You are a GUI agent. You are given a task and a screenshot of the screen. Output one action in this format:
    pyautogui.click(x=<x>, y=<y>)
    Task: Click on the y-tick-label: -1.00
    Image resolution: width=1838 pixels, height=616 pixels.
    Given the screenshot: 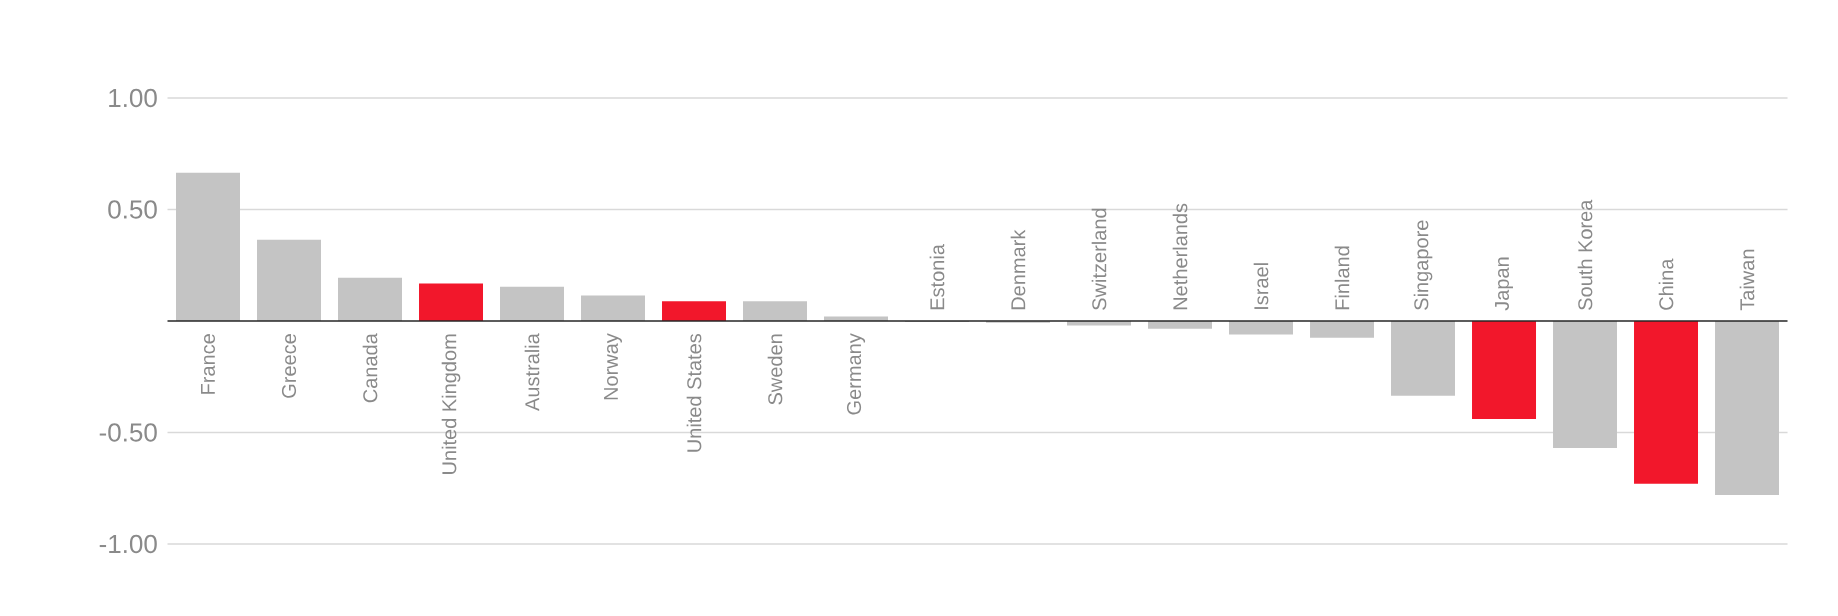 What is the action you would take?
    pyautogui.click(x=128, y=544)
    